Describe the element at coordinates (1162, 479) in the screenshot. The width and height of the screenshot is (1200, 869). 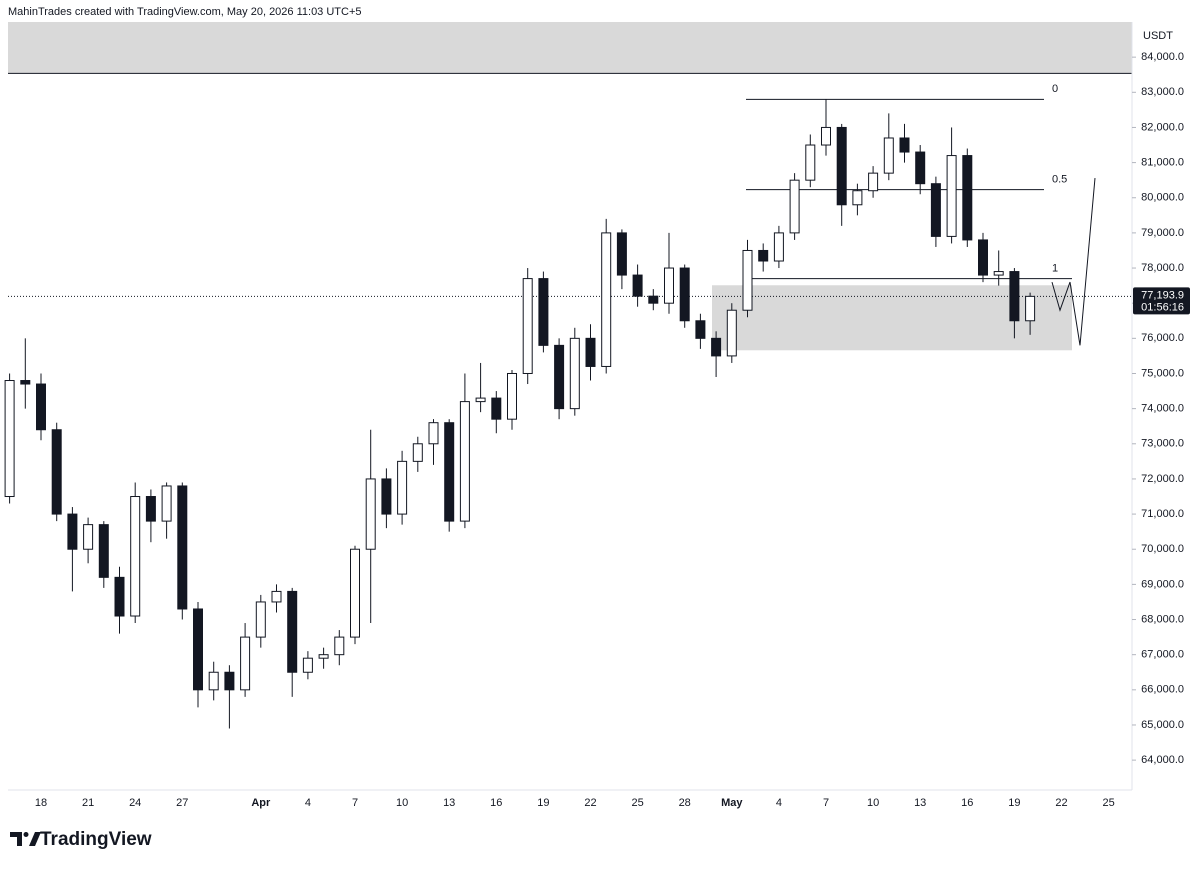
I see `y-tick-label: 72,000.0` at that location.